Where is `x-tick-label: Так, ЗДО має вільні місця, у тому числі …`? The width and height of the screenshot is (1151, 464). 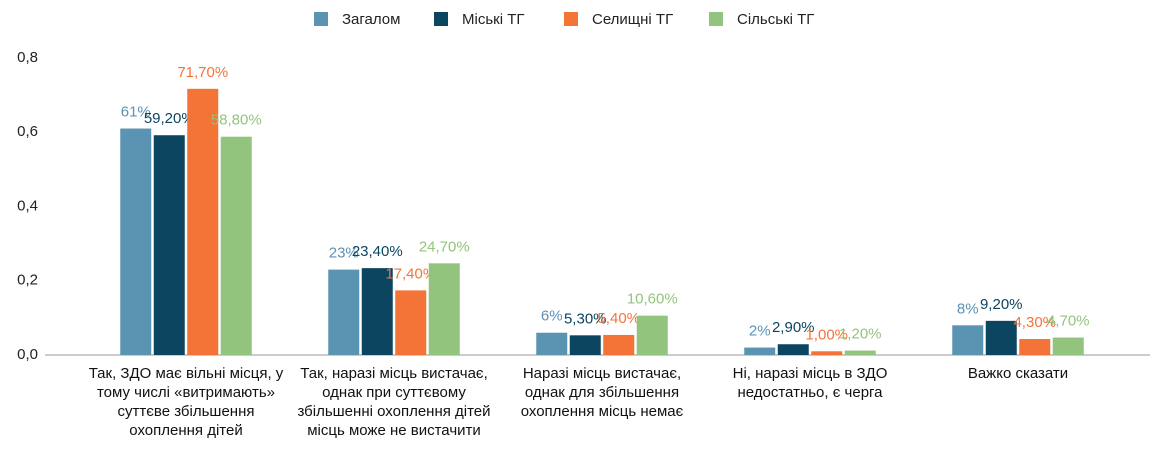
x-tick-label: Так, ЗДО має вільні місця, у тому числі … is located at coordinates (186, 402).